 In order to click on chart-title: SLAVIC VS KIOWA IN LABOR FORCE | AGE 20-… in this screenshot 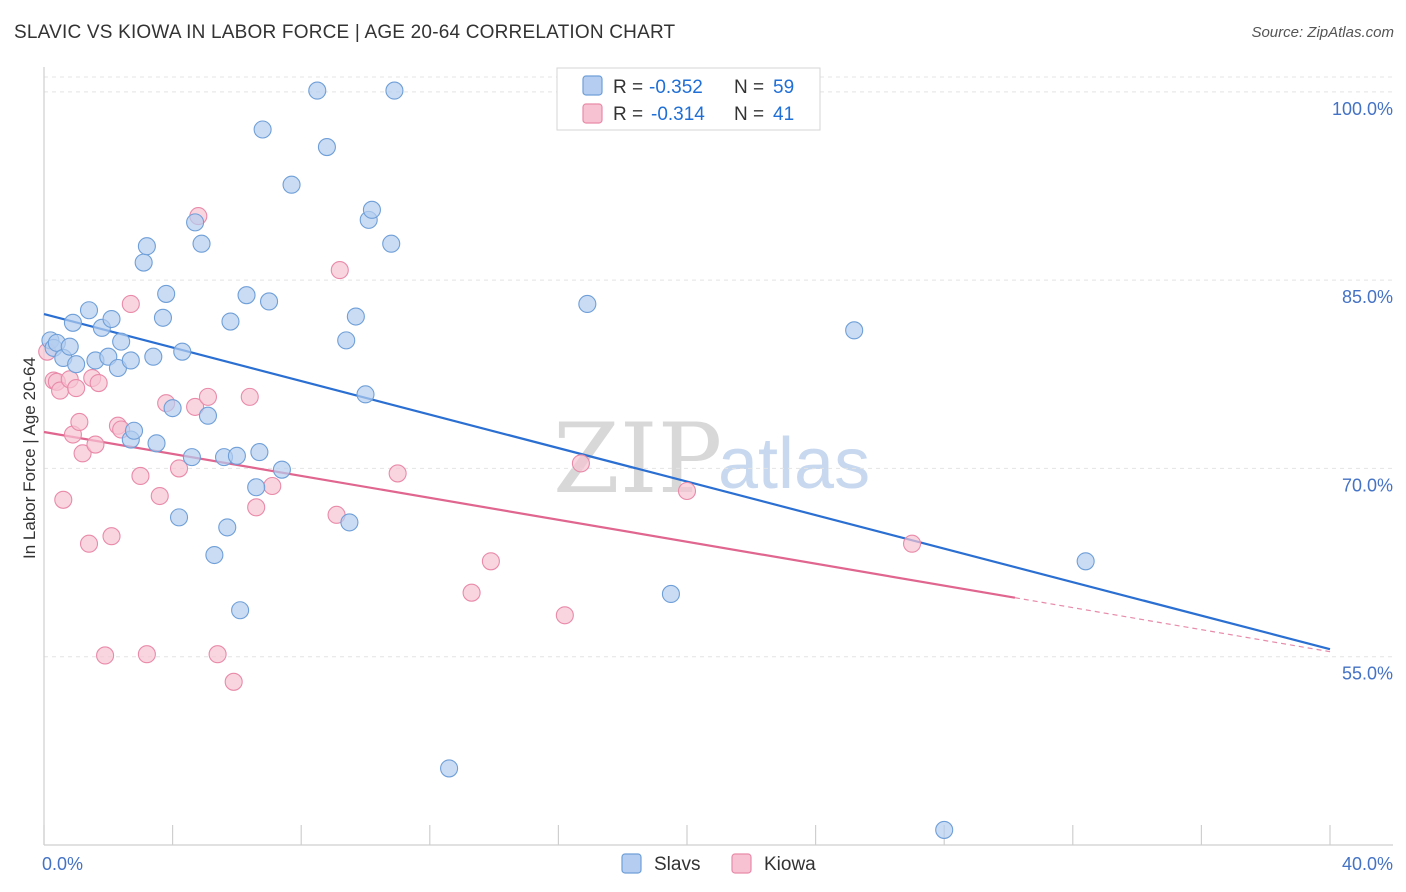, I will do `click(345, 32)`.